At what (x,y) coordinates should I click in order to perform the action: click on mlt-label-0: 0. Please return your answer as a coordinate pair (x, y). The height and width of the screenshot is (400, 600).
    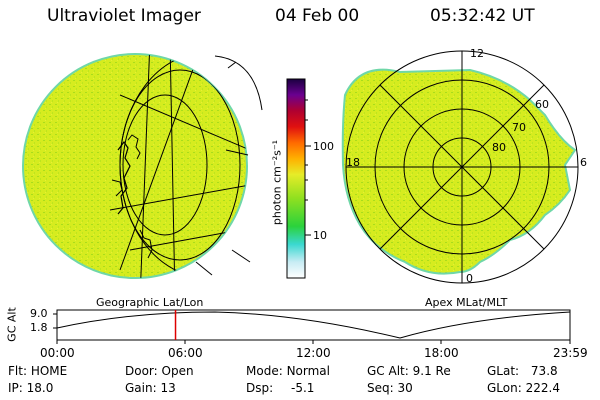
    Looking at the image, I should click on (469, 278).